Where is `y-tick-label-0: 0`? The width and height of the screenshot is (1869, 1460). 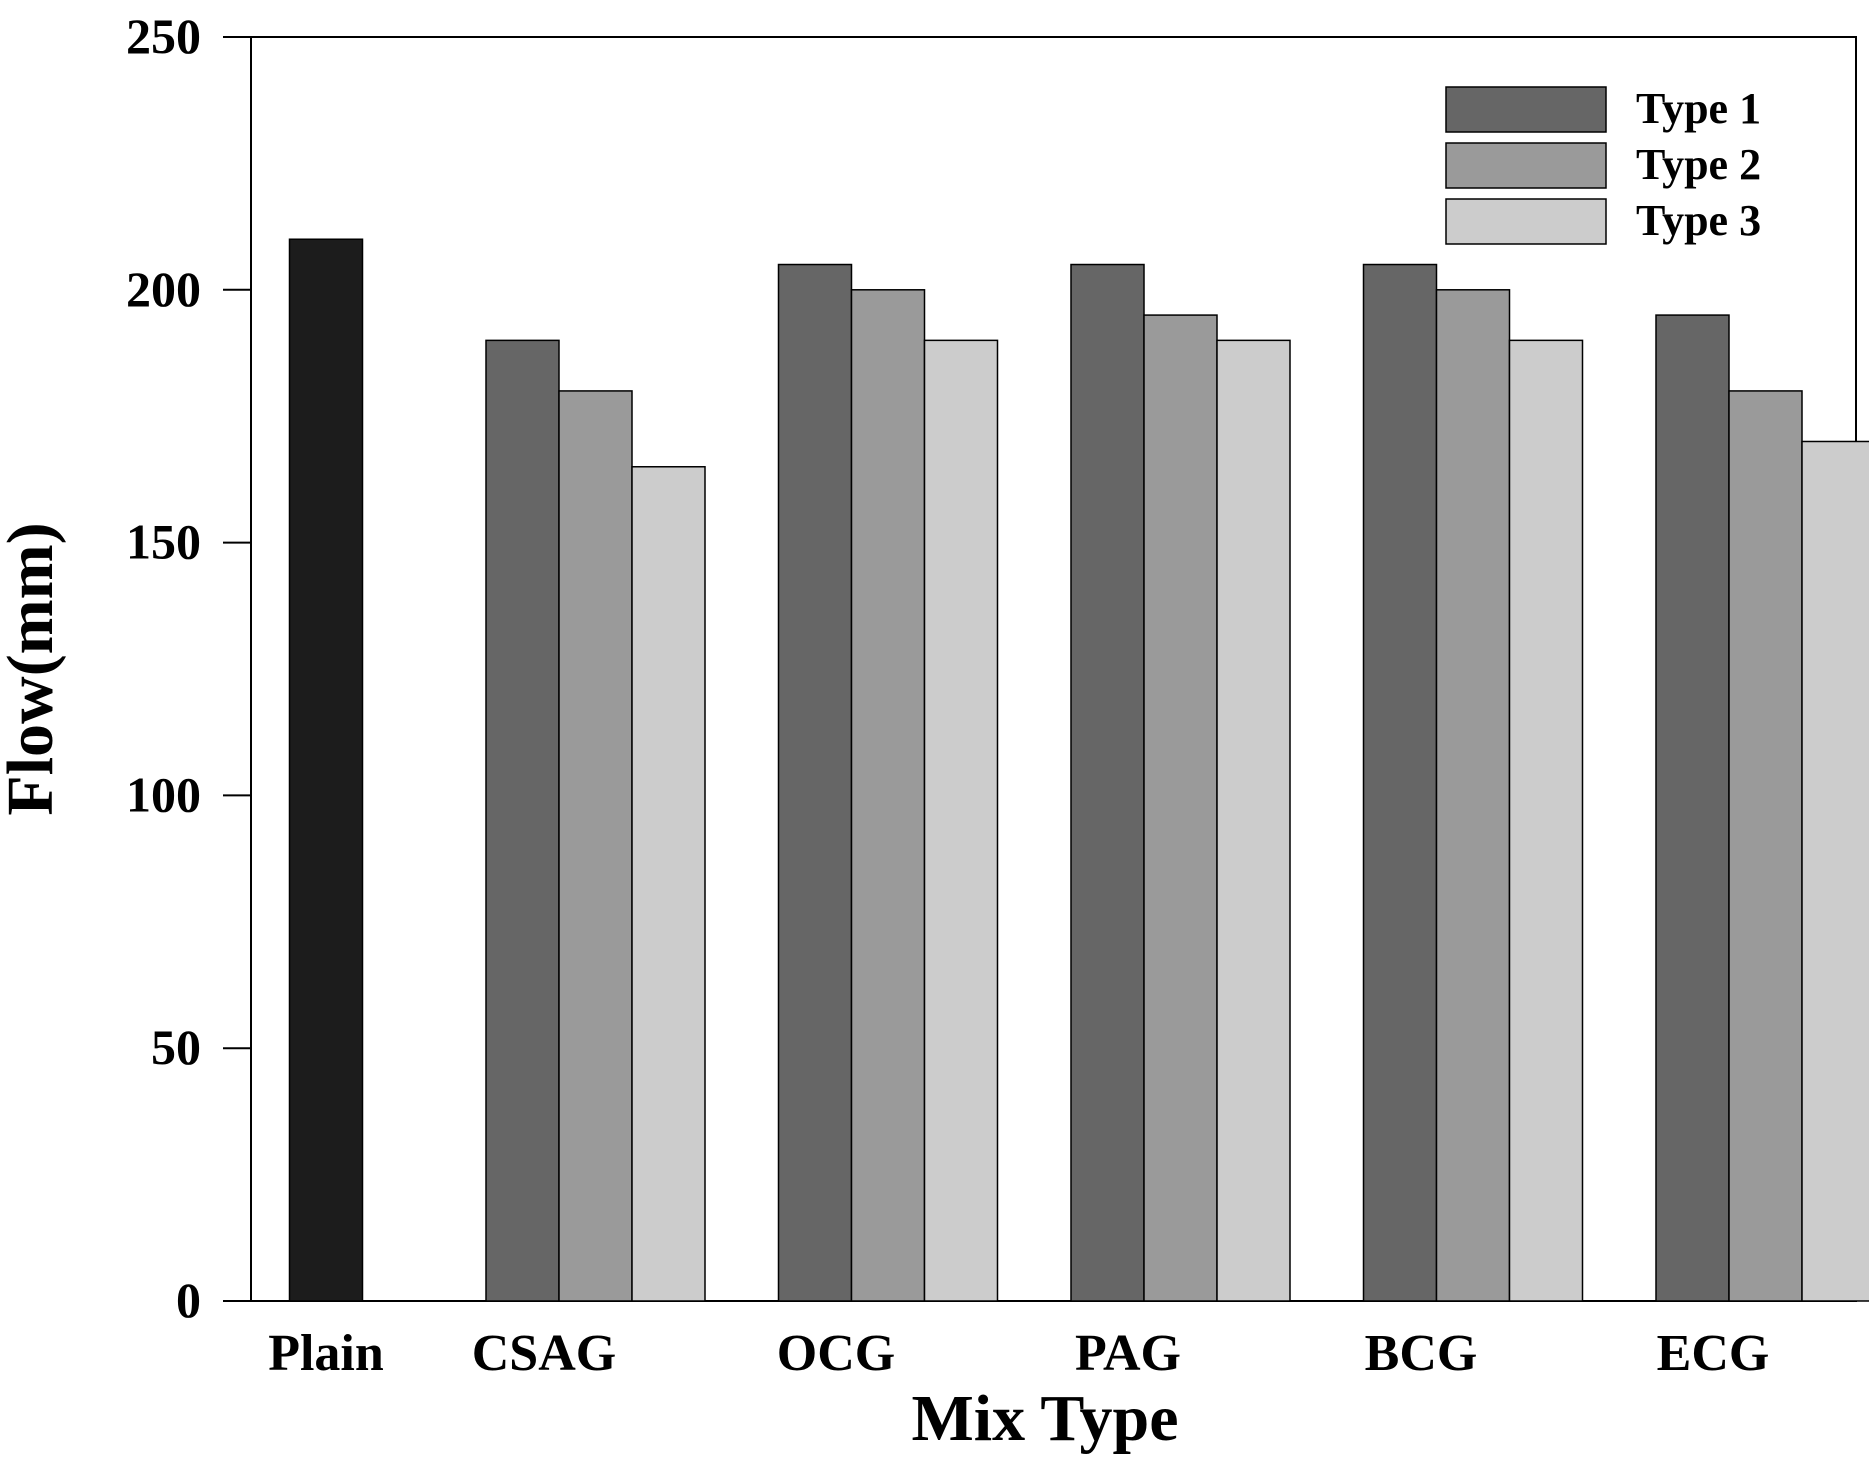 y-tick-label-0: 0 is located at coordinates (188, 1300).